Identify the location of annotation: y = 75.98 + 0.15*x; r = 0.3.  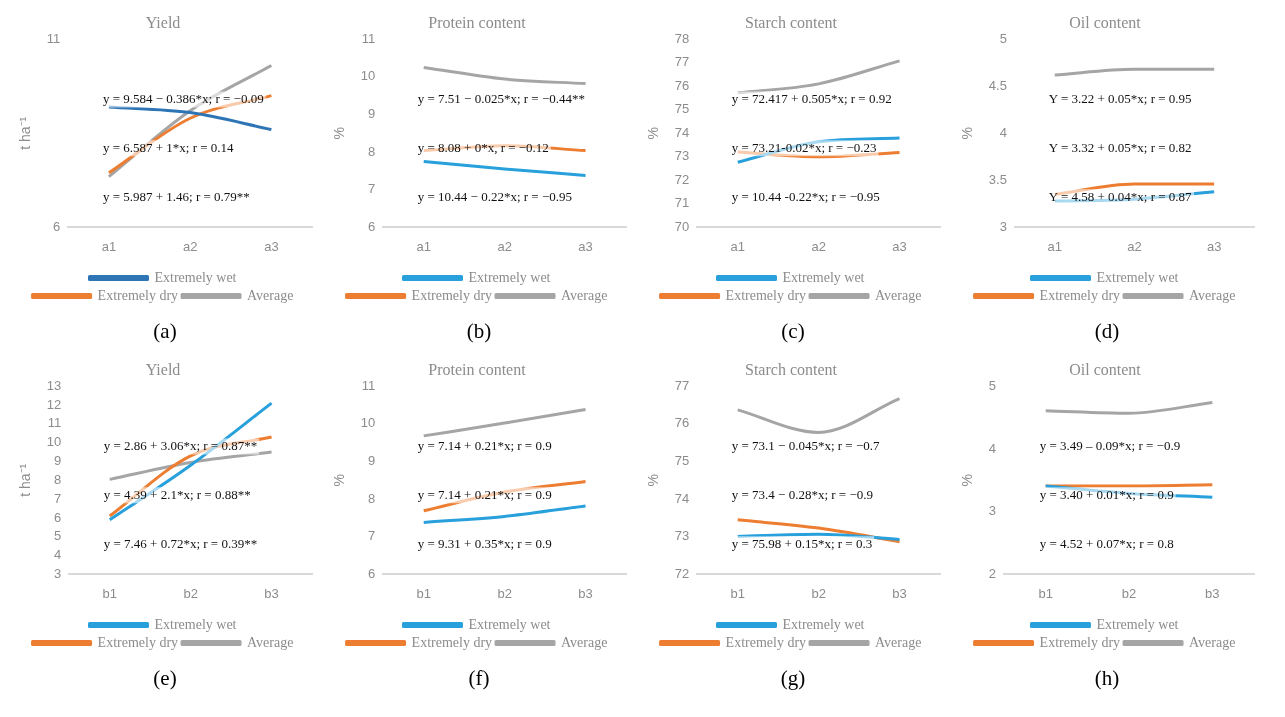
(802, 543).